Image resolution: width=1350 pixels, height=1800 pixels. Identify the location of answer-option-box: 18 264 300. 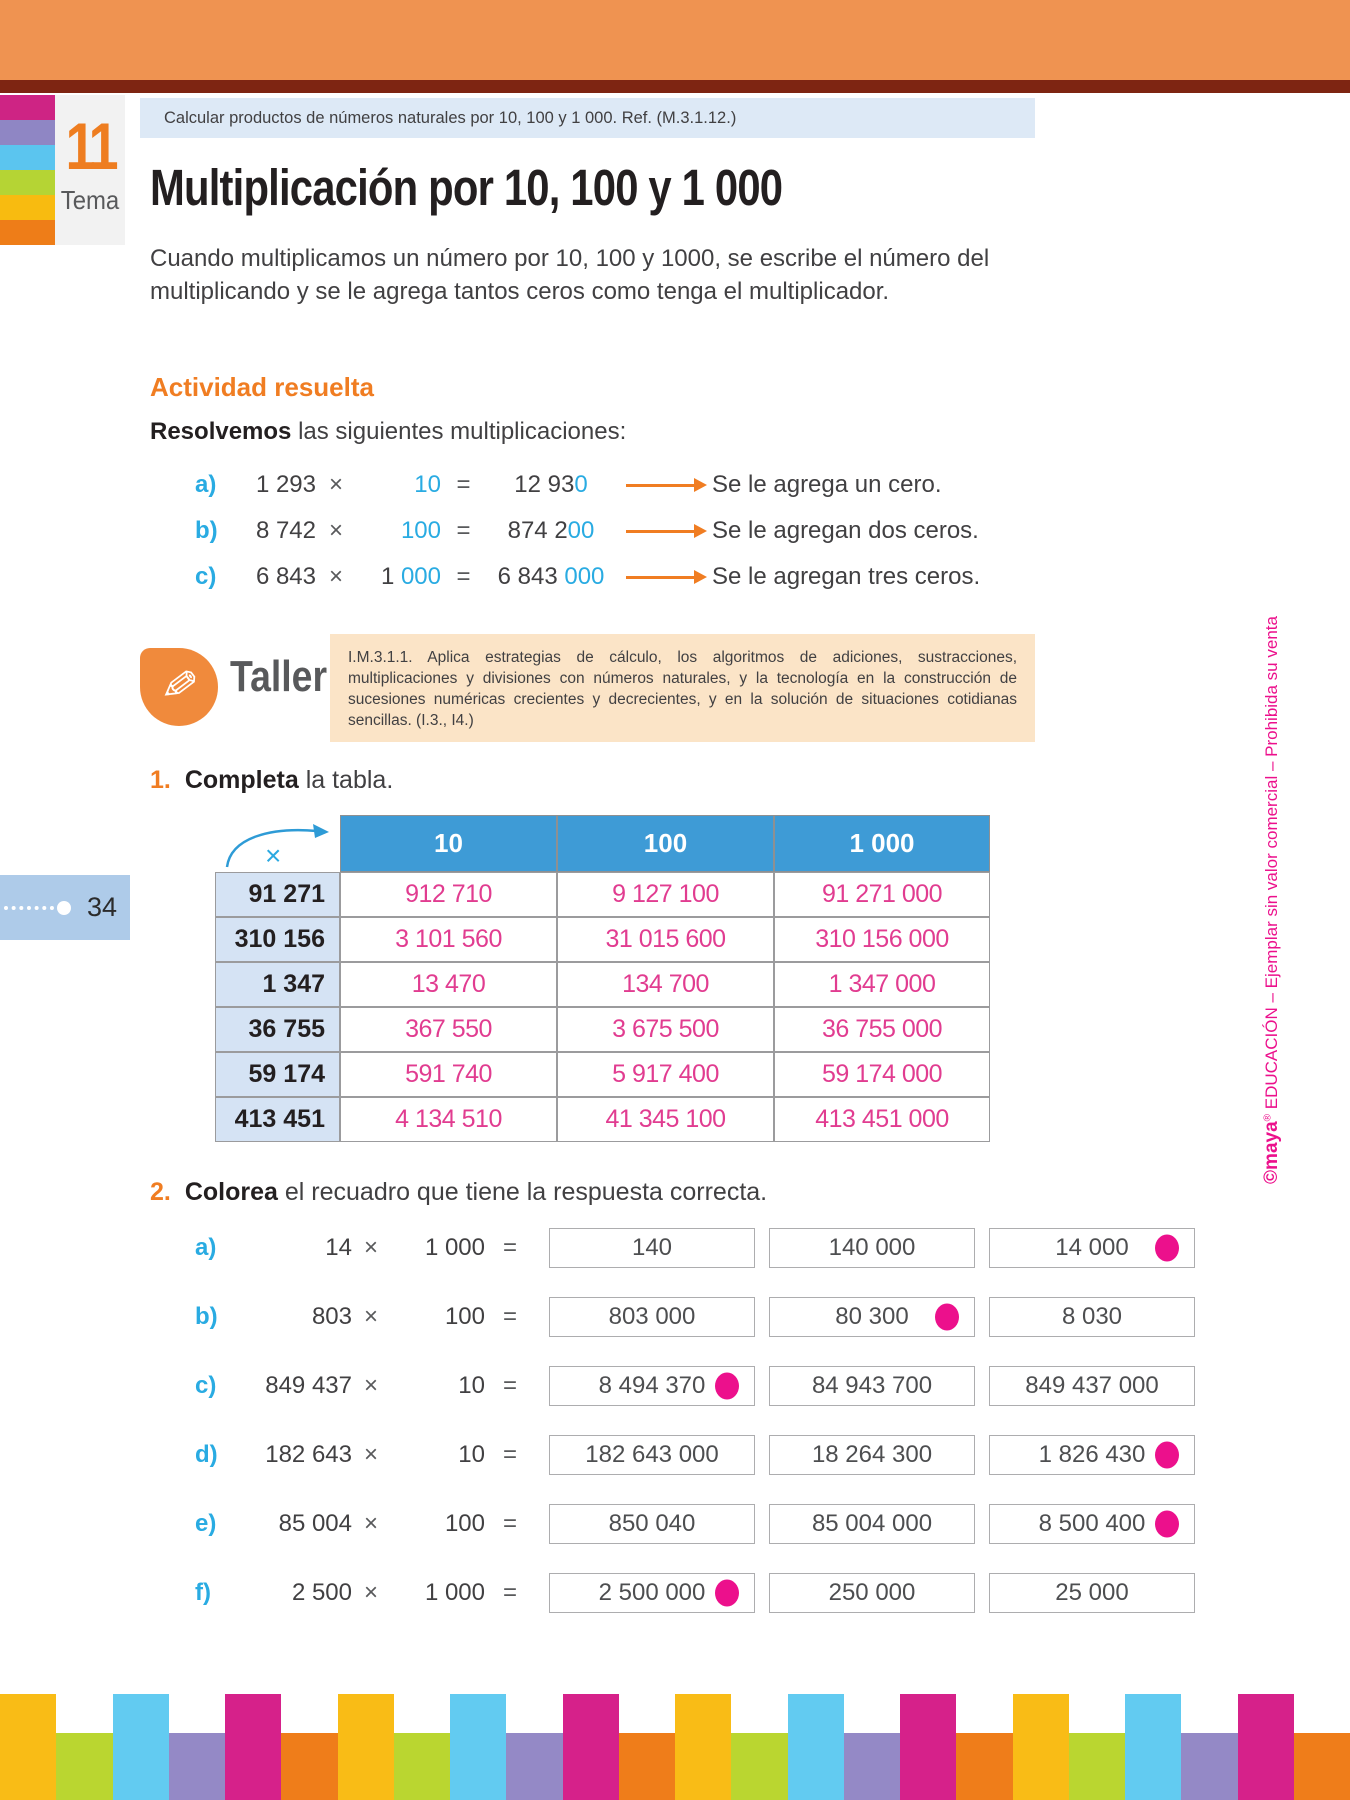
(872, 1455).